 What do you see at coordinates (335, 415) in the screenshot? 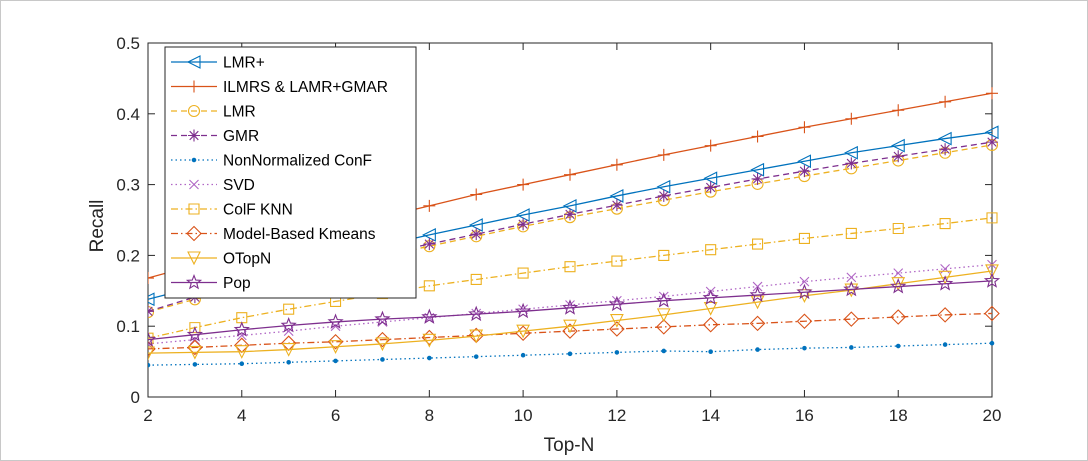
I see `x-tick-label: 6` at bounding box center [335, 415].